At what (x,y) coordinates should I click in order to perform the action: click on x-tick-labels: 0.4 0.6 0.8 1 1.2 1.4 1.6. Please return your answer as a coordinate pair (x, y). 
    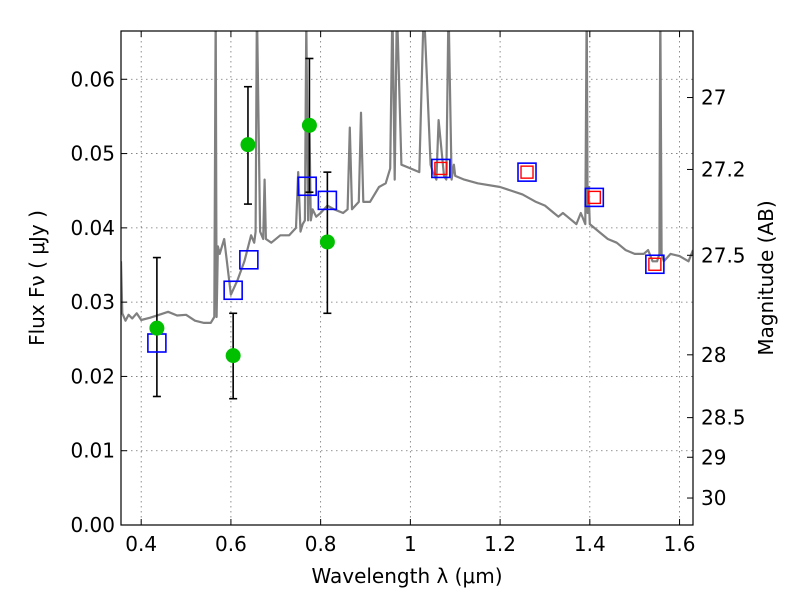
    Looking at the image, I should click on (410, 544).